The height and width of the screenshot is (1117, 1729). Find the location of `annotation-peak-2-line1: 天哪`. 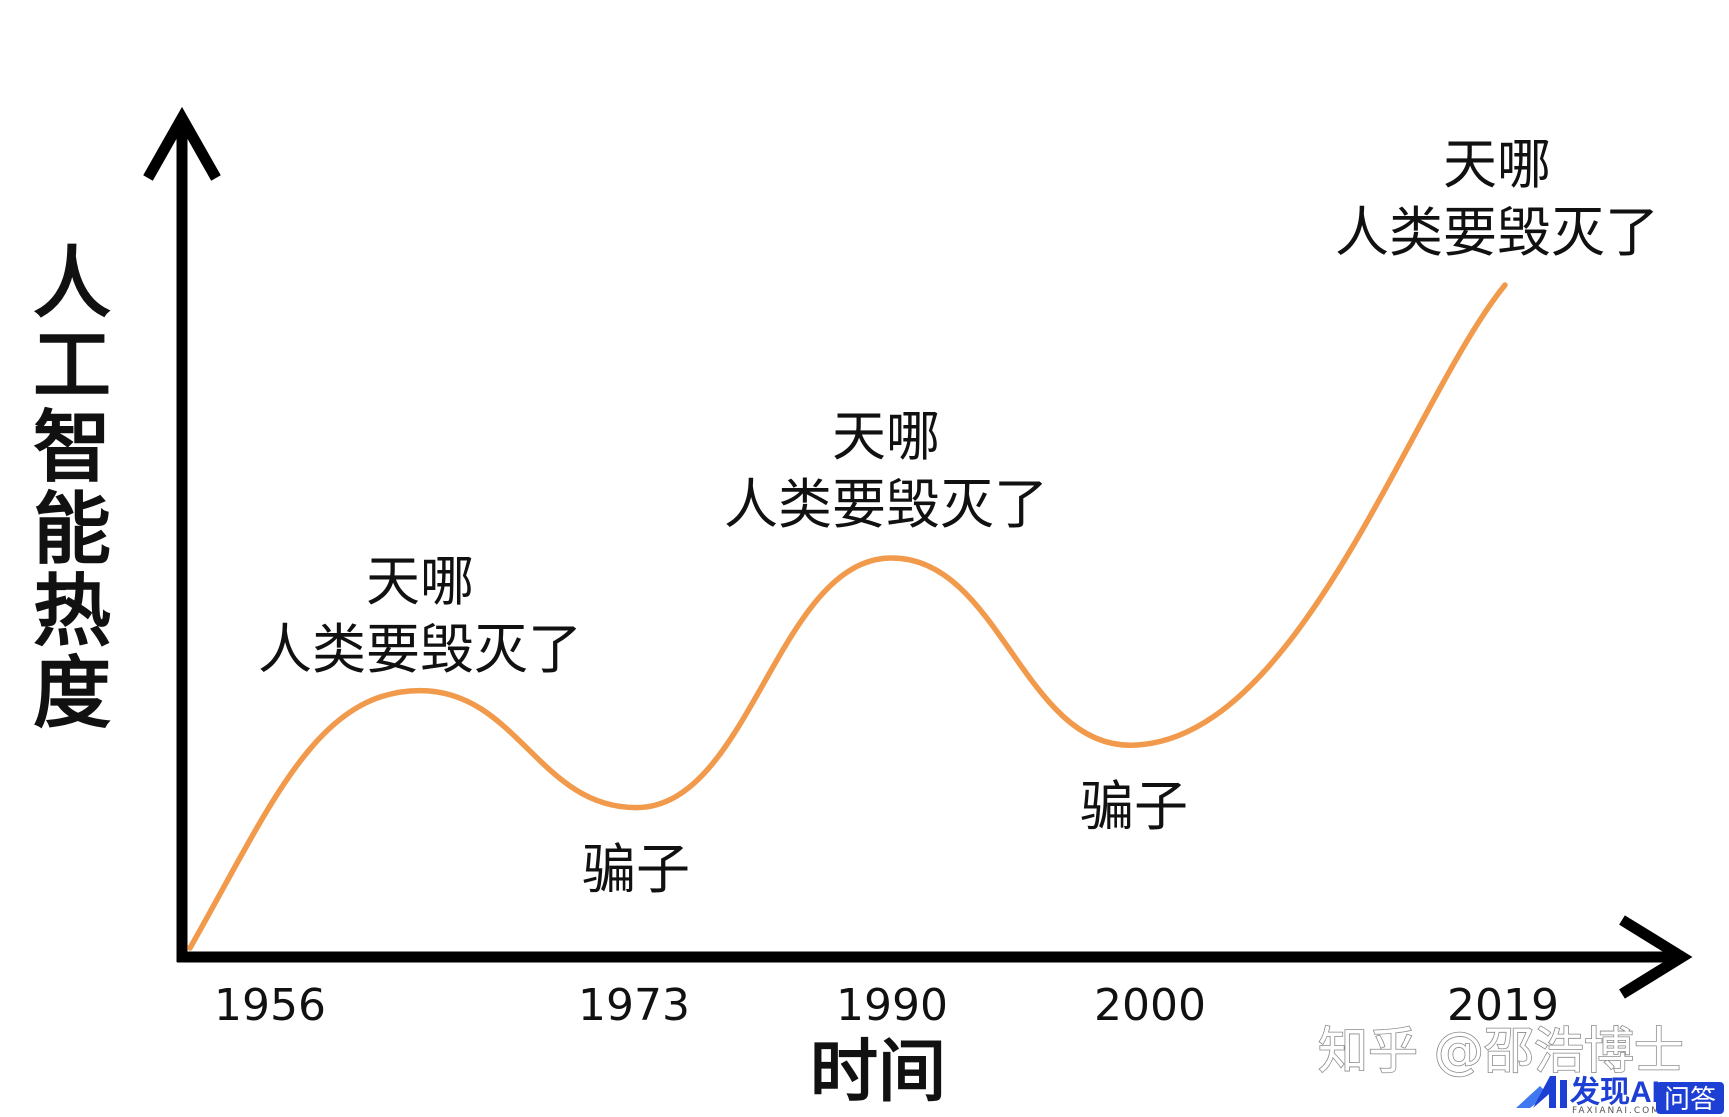

annotation-peak-2-line1: 天哪 is located at coordinates (886, 436).